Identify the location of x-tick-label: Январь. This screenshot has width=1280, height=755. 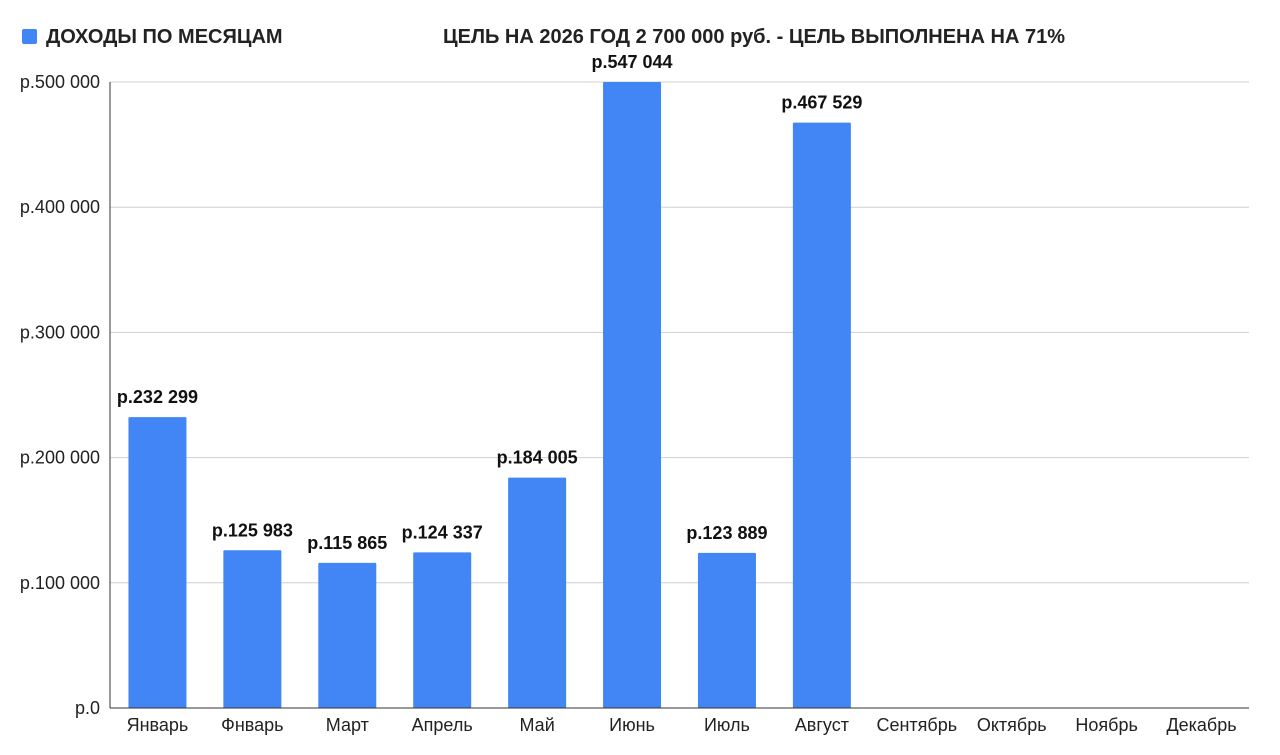
(158, 725).